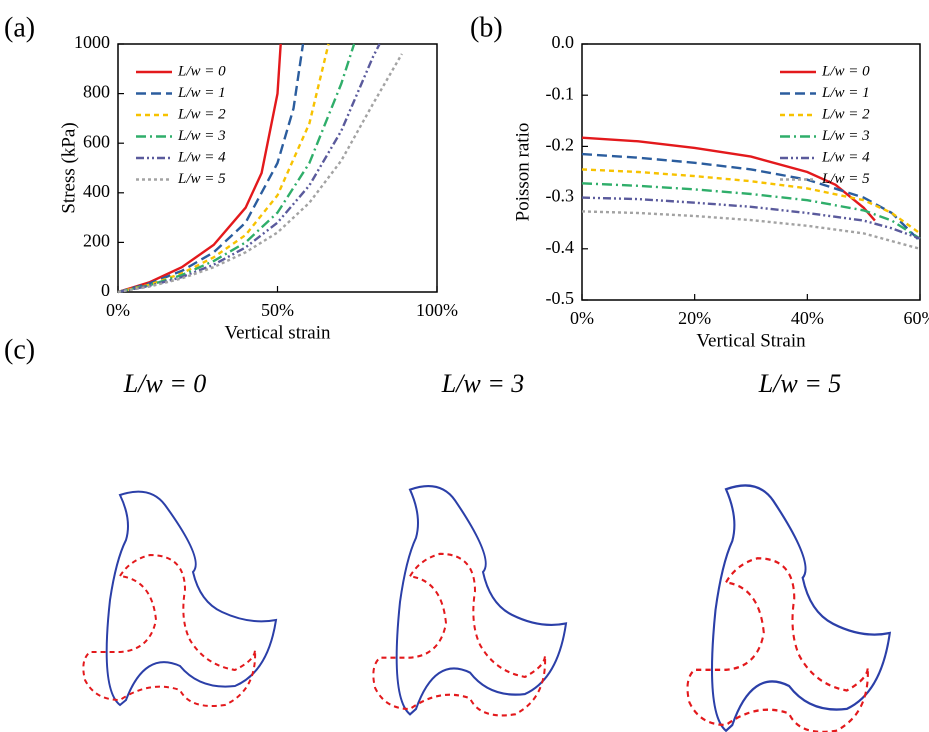  What do you see at coordinates (694, 318) in the screenshot?
I see `x-tick-label: 20%` at bounding box center [694, 318].